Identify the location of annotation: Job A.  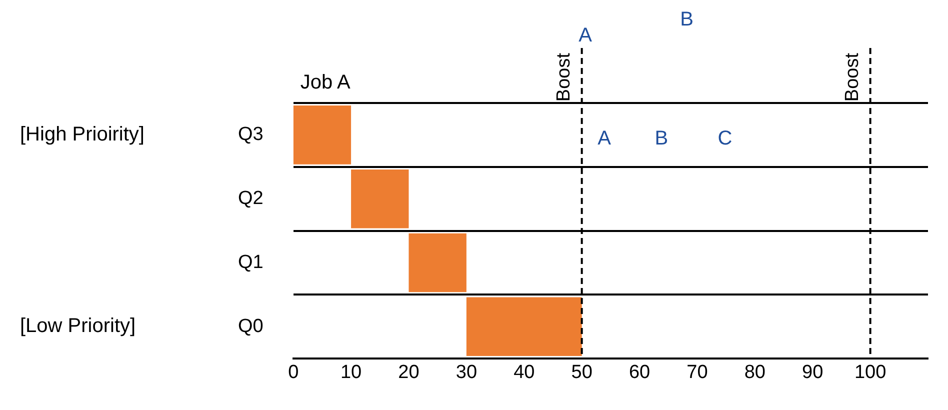
(326, 83).